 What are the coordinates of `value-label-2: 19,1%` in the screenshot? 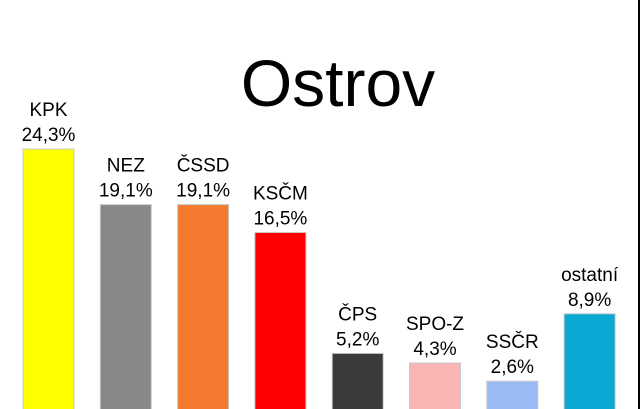 It's located at (203, 191).